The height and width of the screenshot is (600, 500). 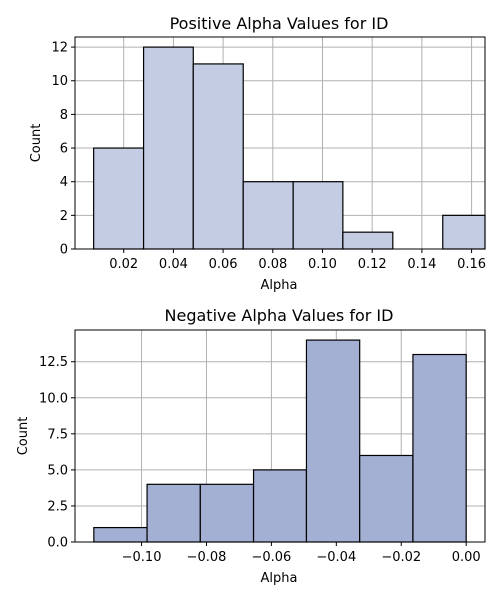 What do you see at coordinates (59, 81) in the screenshot?
I see `y-tick-label: 10` at bounding box center [59, 81].